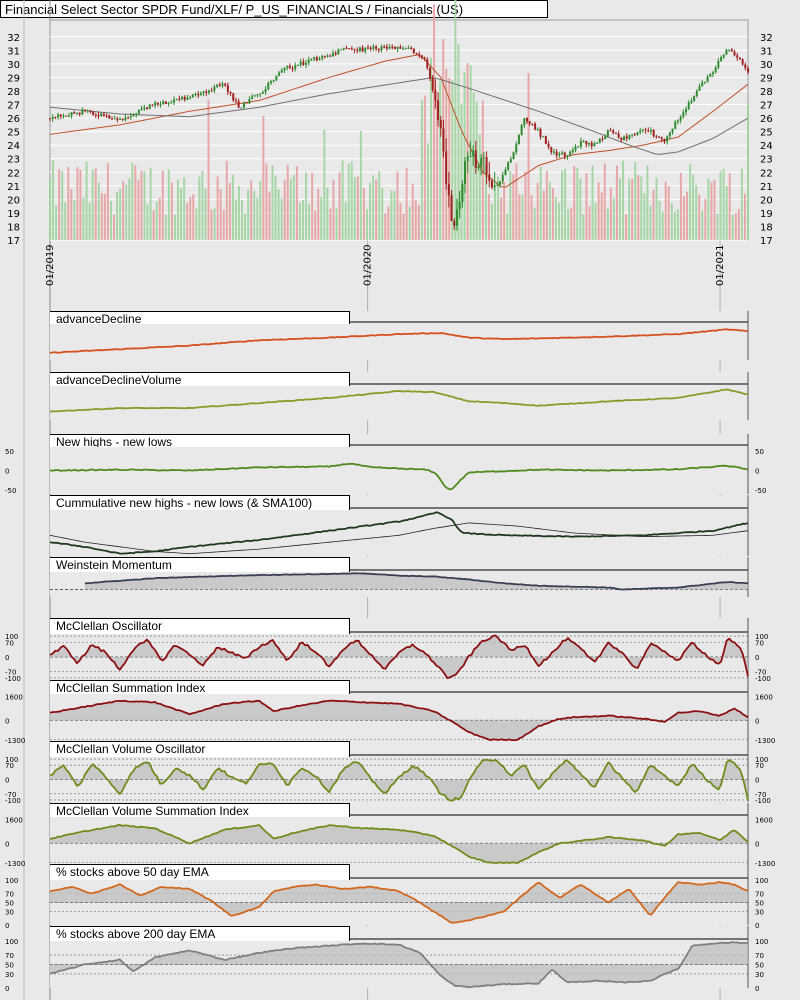  Describe the element at coordinates (766, 160) in the screenshot. I see `price-y-tick-right: 23` at that location.